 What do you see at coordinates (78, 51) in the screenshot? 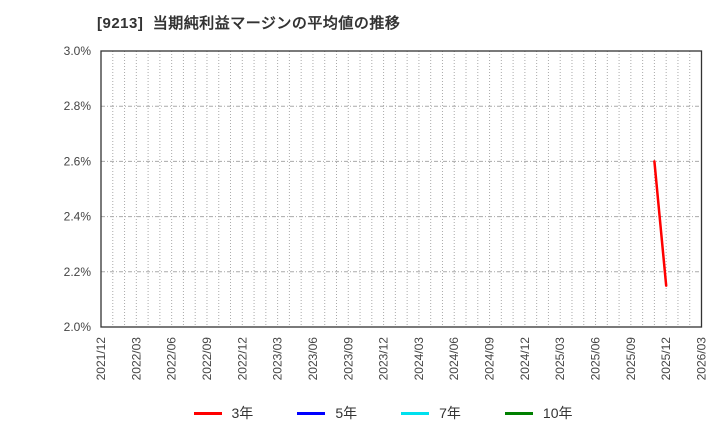
I see `y-axis-tick-label: 3.0%` at bounding box center [78, 51].